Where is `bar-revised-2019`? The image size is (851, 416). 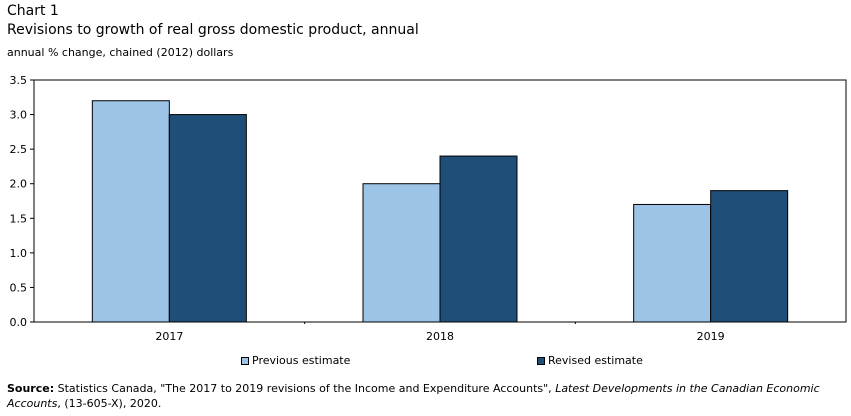
bar-revised-2019 is located at coordinates (749, 256).